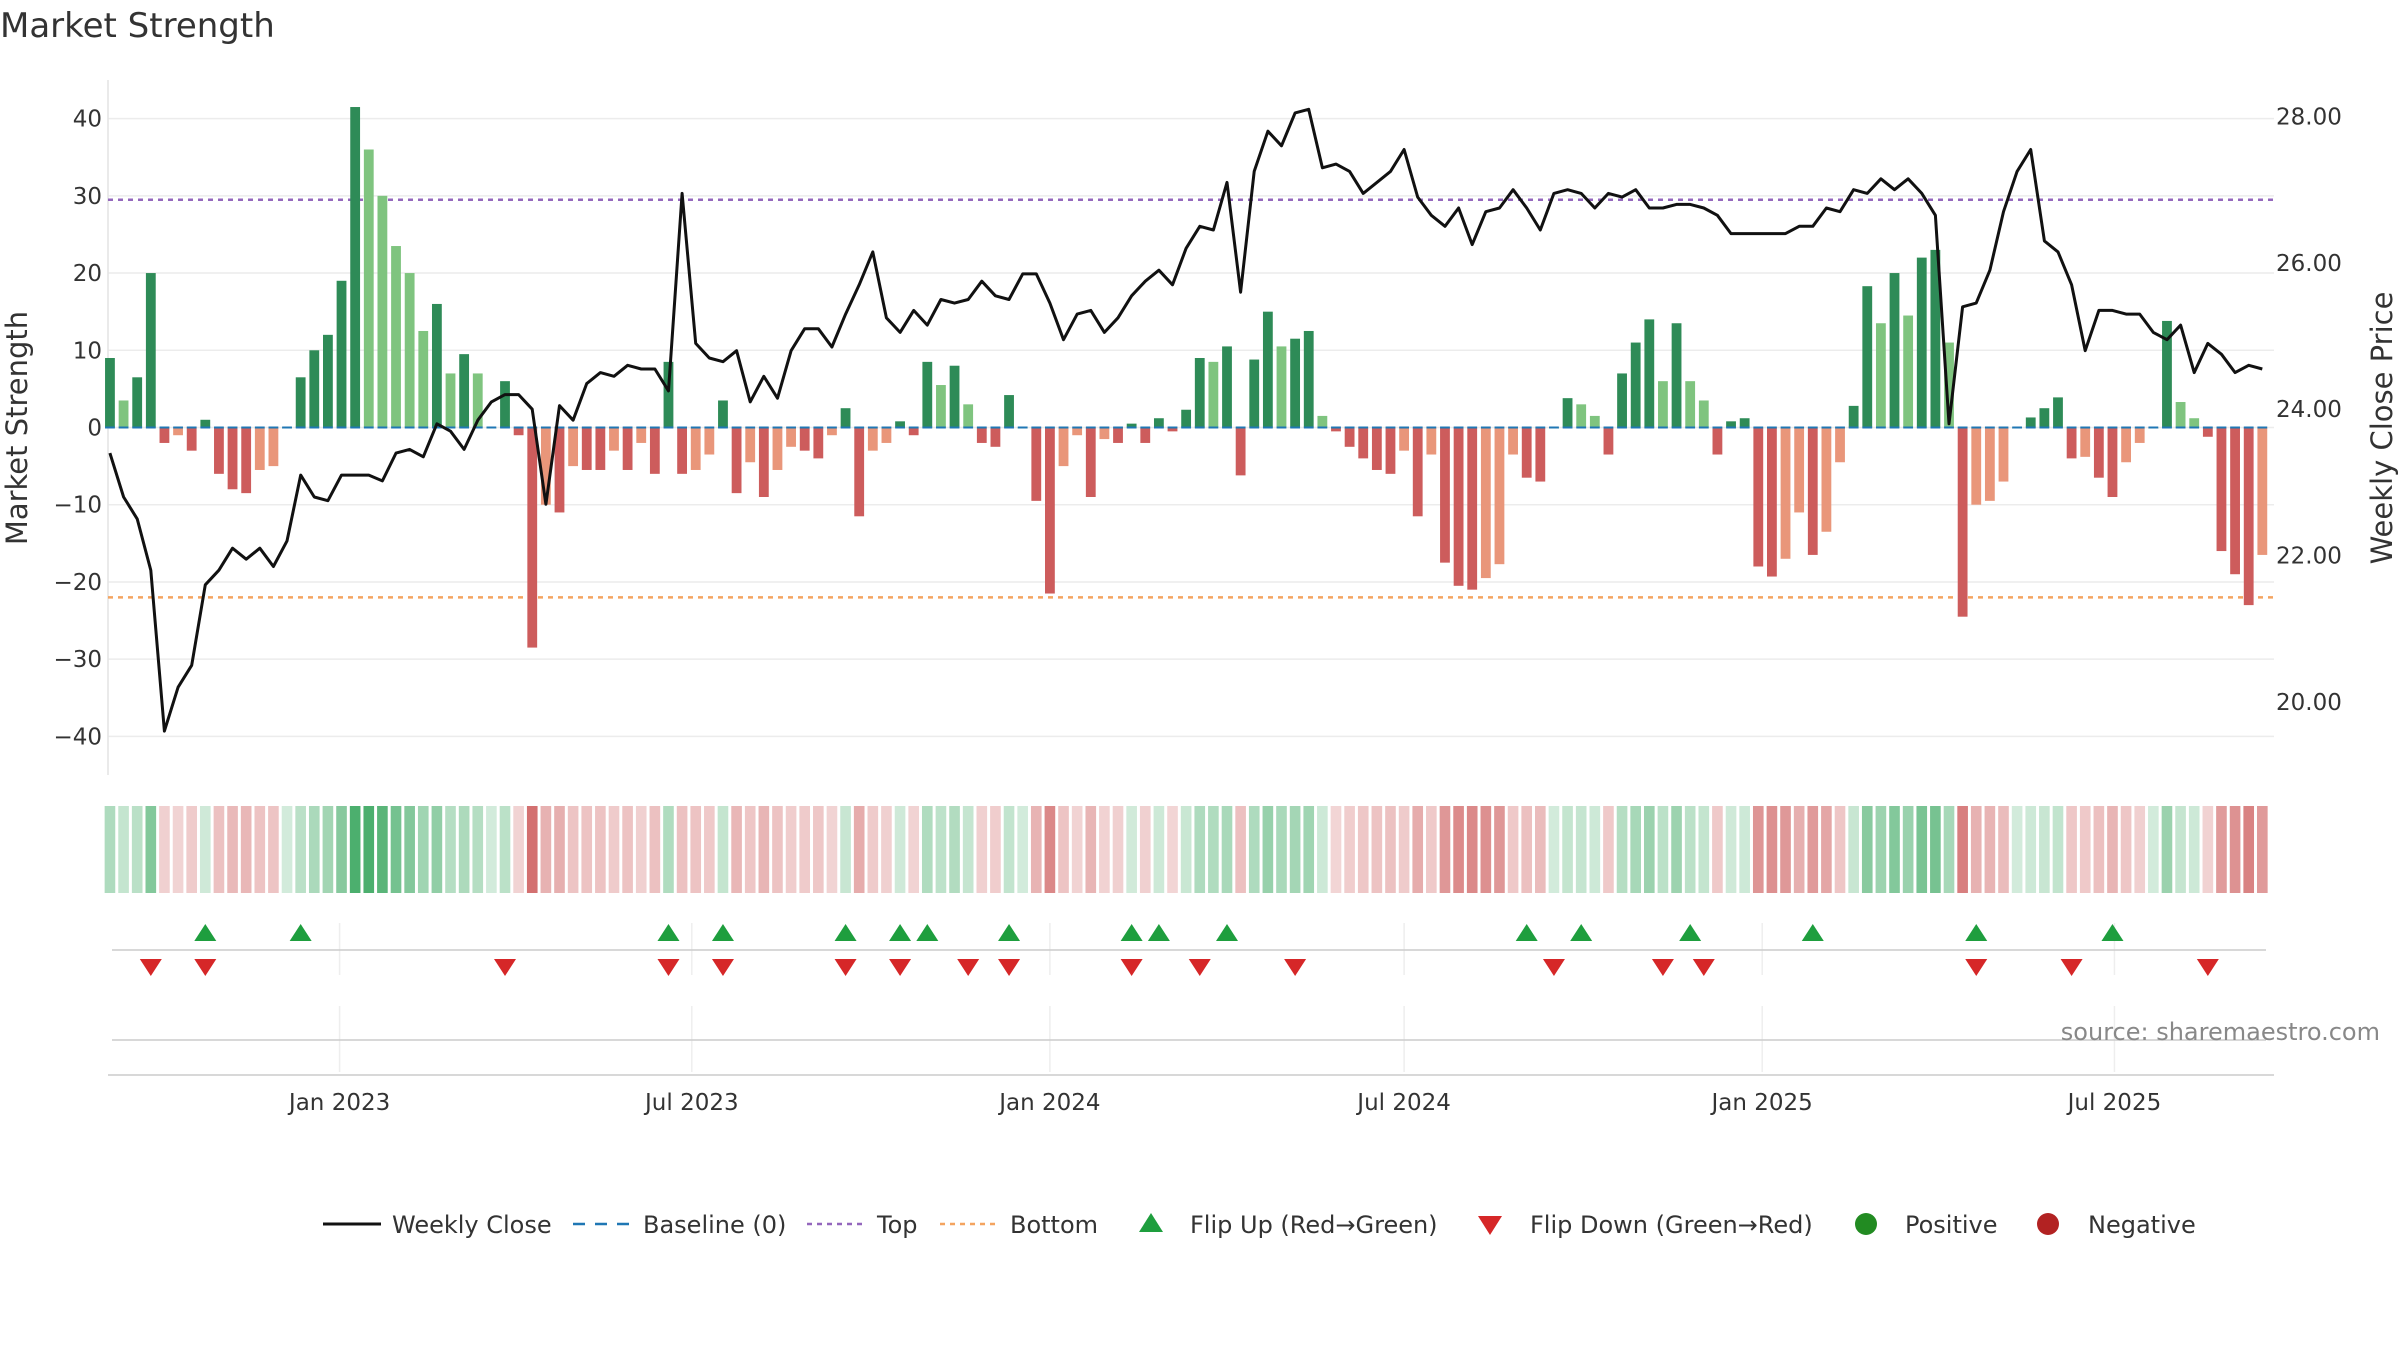  What do you see at coordinates (1189, 950) in the screenshot?
I see `flip-markers` at bounding box center [1189, 950].